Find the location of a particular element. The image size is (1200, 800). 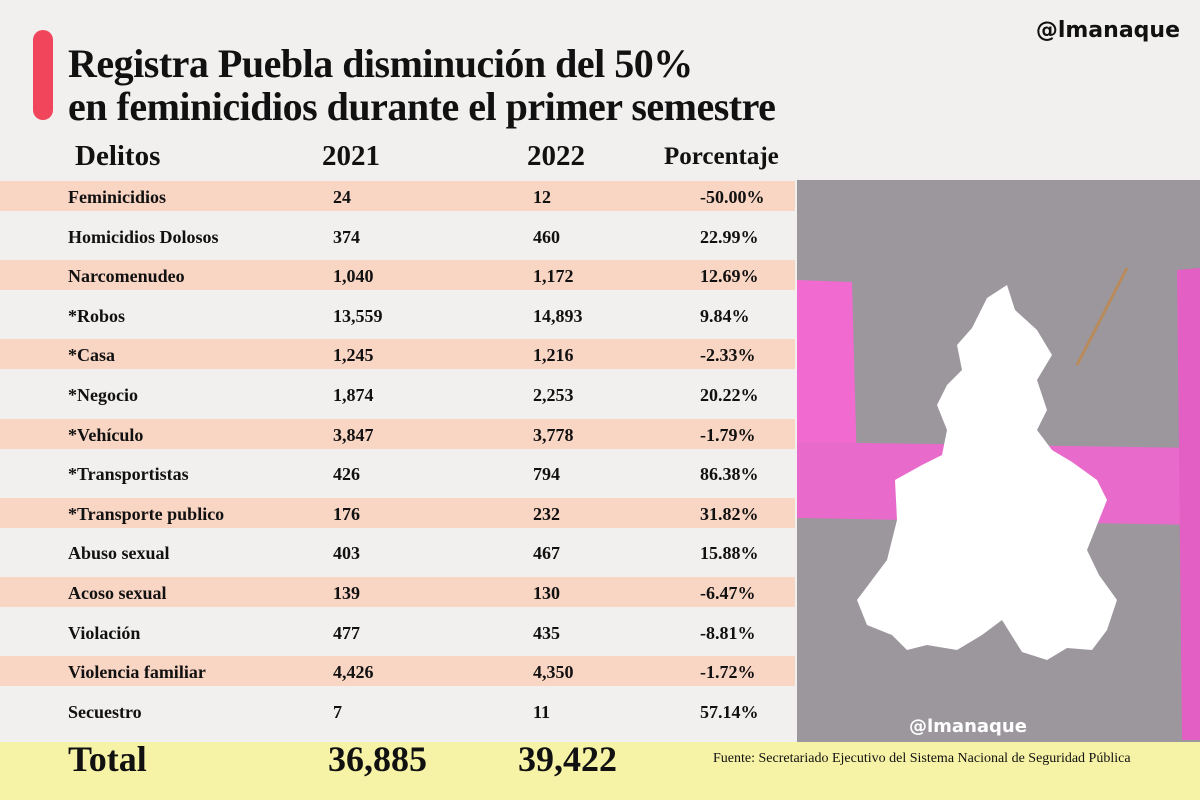

crime-name: Abuso sexual is located at coordinates (119, 553).